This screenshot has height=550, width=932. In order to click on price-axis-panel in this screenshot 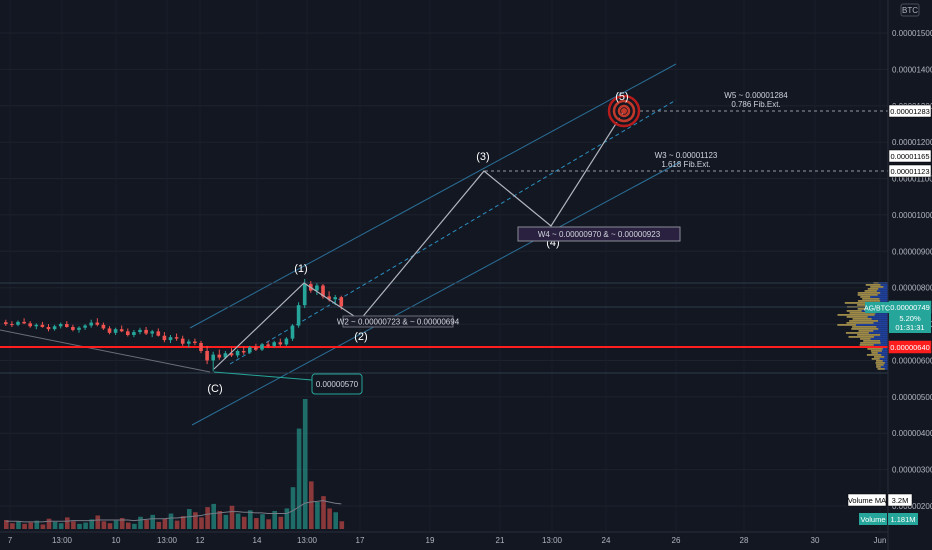, I will do `click(910, 275)`.